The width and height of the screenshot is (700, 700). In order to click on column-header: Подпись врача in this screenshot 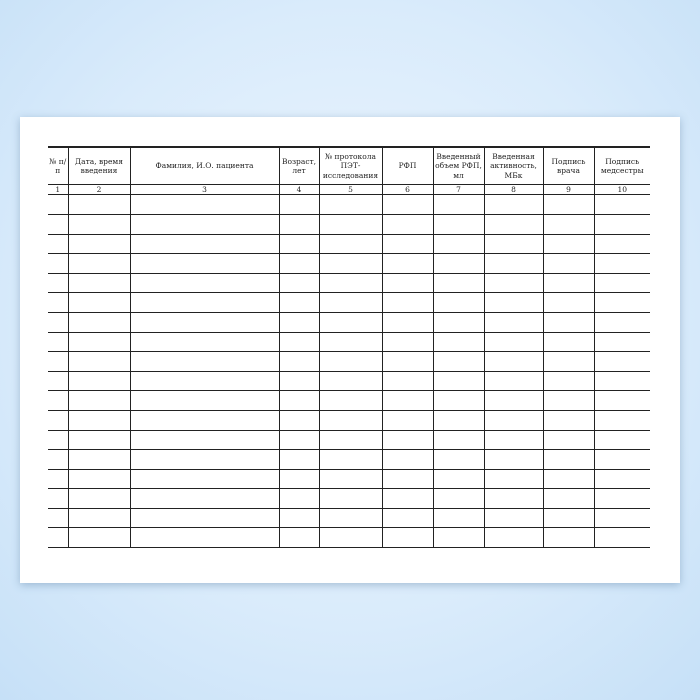, I will do `click(568, 165)`.